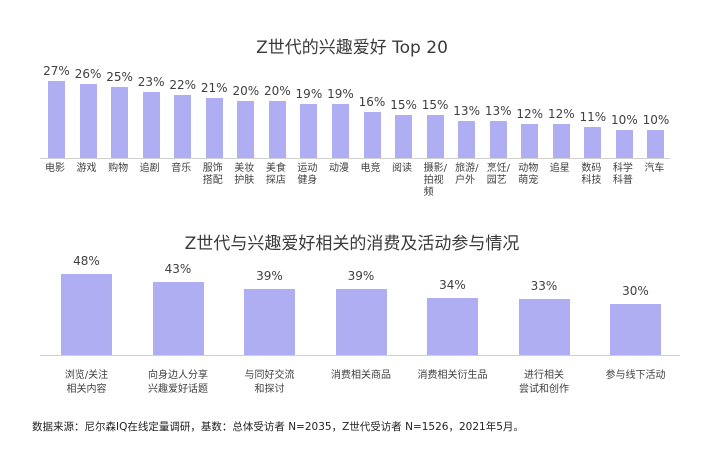 Image resolution: width=704 pixels, height=459 pixels. Describe the element at coordinates (86, 260) in the screenshot. I see `chart2-value-label: 48%` at that location.